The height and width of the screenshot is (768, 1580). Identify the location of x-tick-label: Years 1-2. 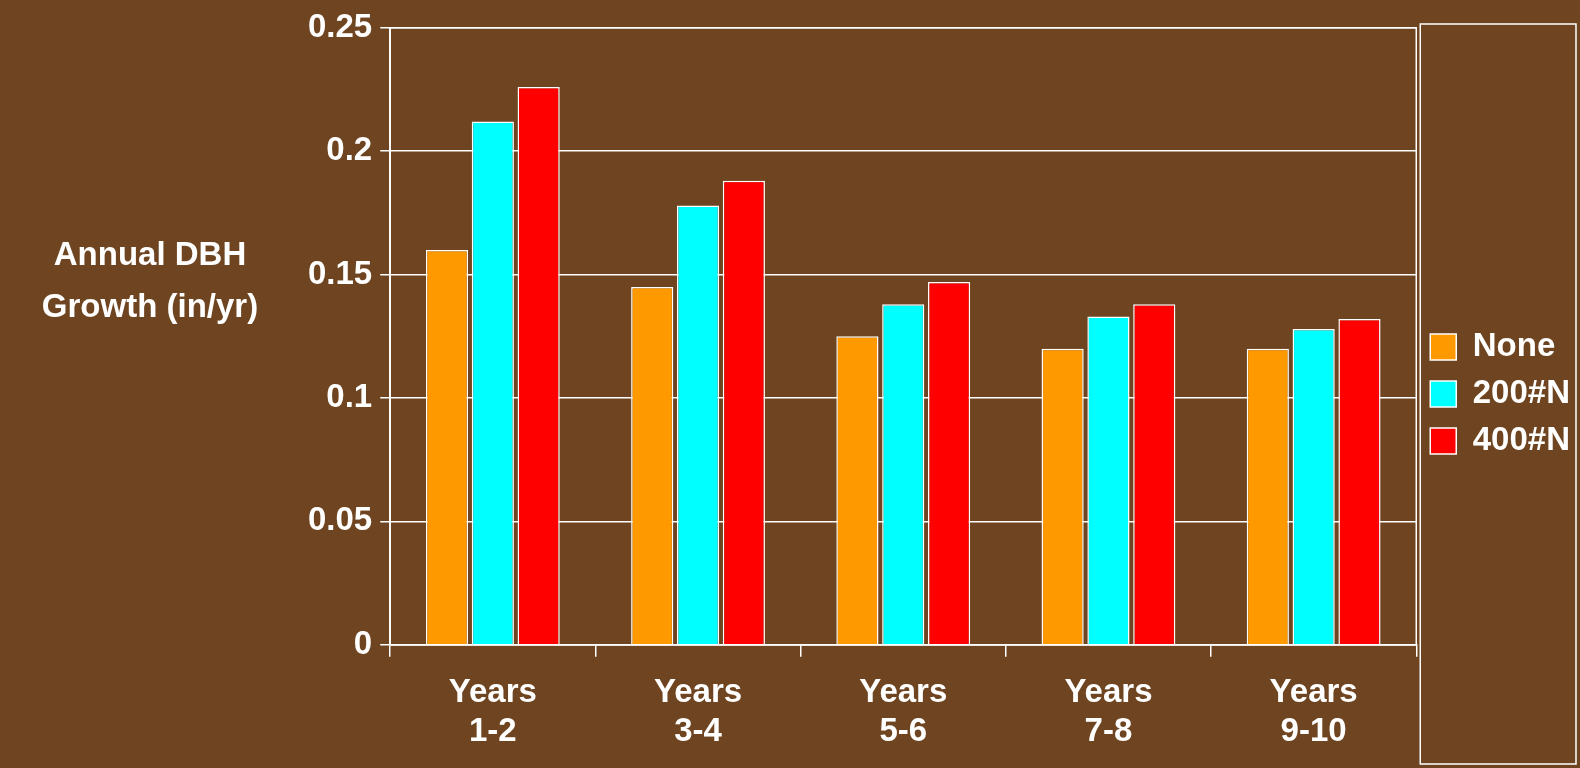
(492, 710).